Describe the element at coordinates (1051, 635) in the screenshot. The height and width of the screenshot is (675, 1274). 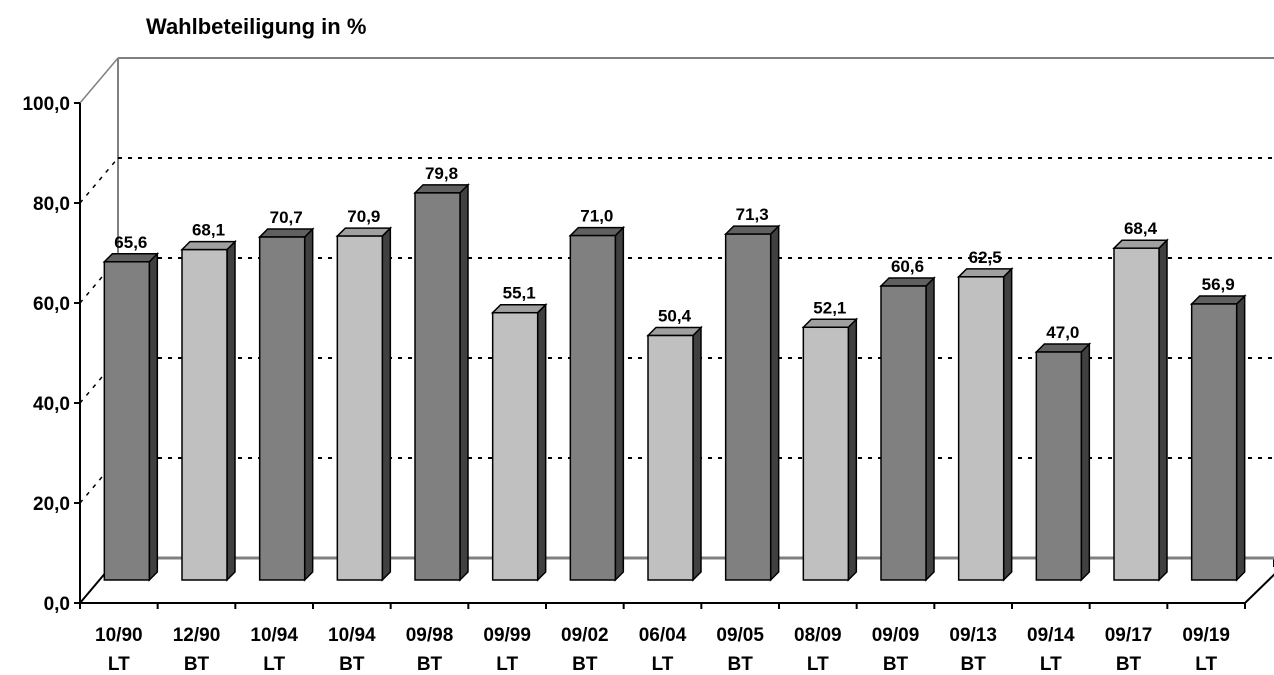
I see `x-tick-label: 09/14` at that location.